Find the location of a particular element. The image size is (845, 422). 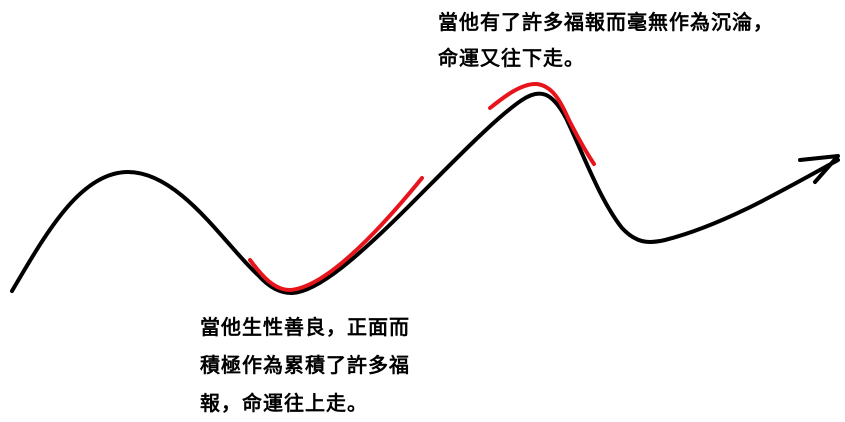

annotation-line: 命運又往下走。 is located at coordinates (511, 58).